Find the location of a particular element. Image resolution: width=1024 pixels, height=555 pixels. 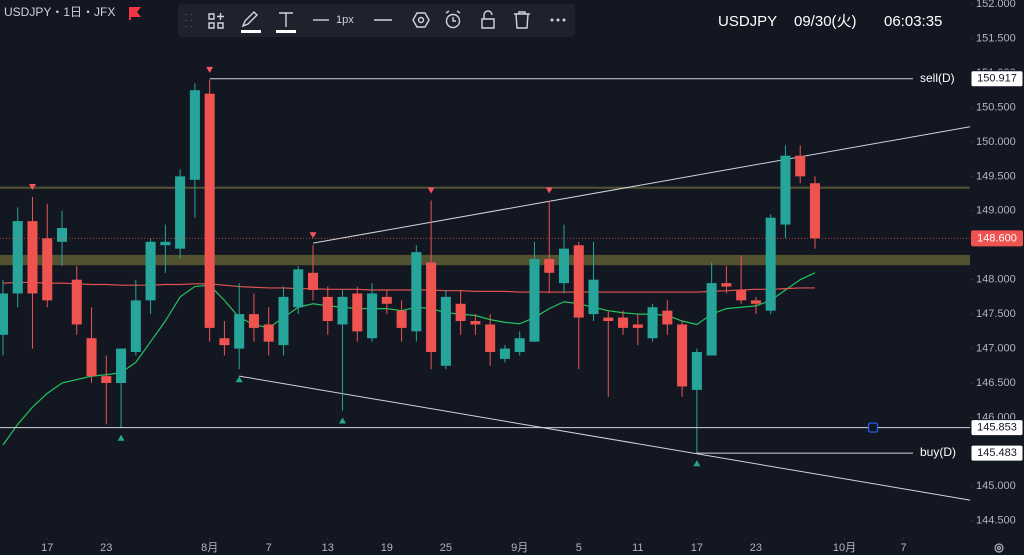

y-tick-label: 152.000 is located at coordinates (996, 5).